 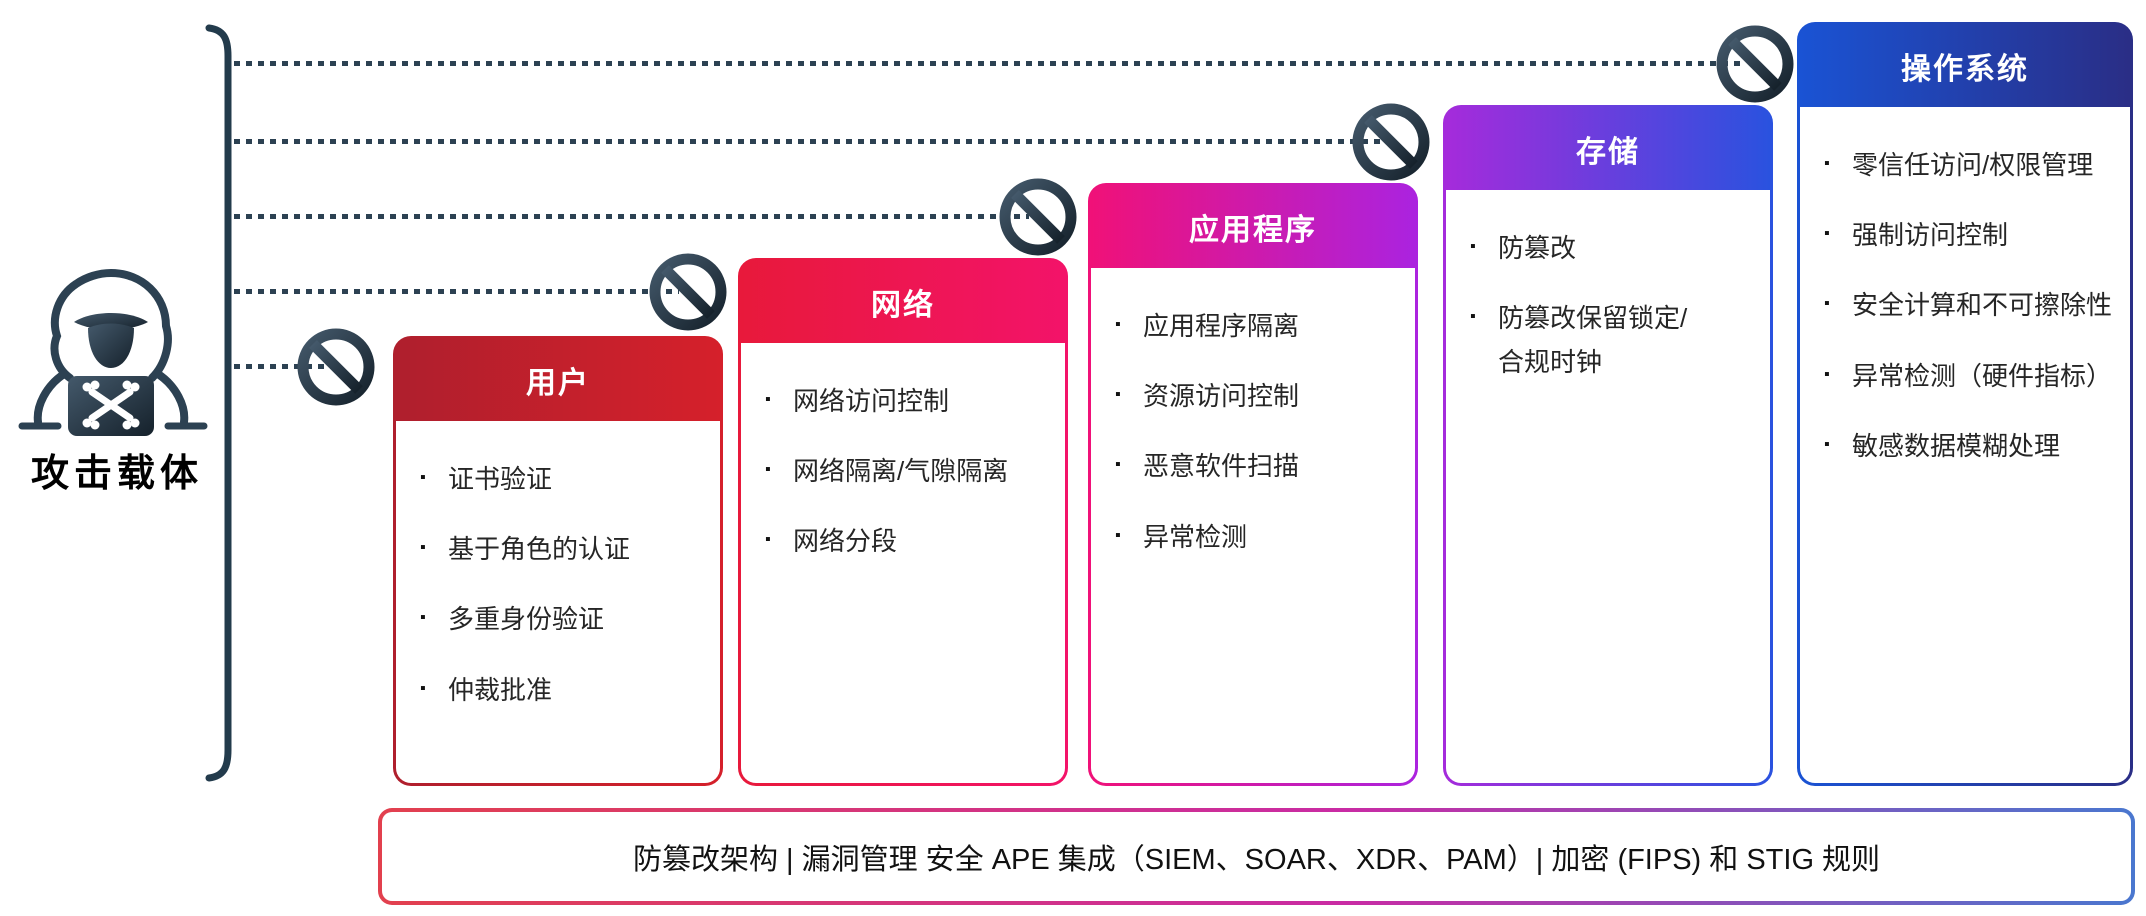 What do you see at coordinates (1257, 396) in the screenshot?
I see `layer-item: 资源访问控制` at bounding box center [1257, 396].